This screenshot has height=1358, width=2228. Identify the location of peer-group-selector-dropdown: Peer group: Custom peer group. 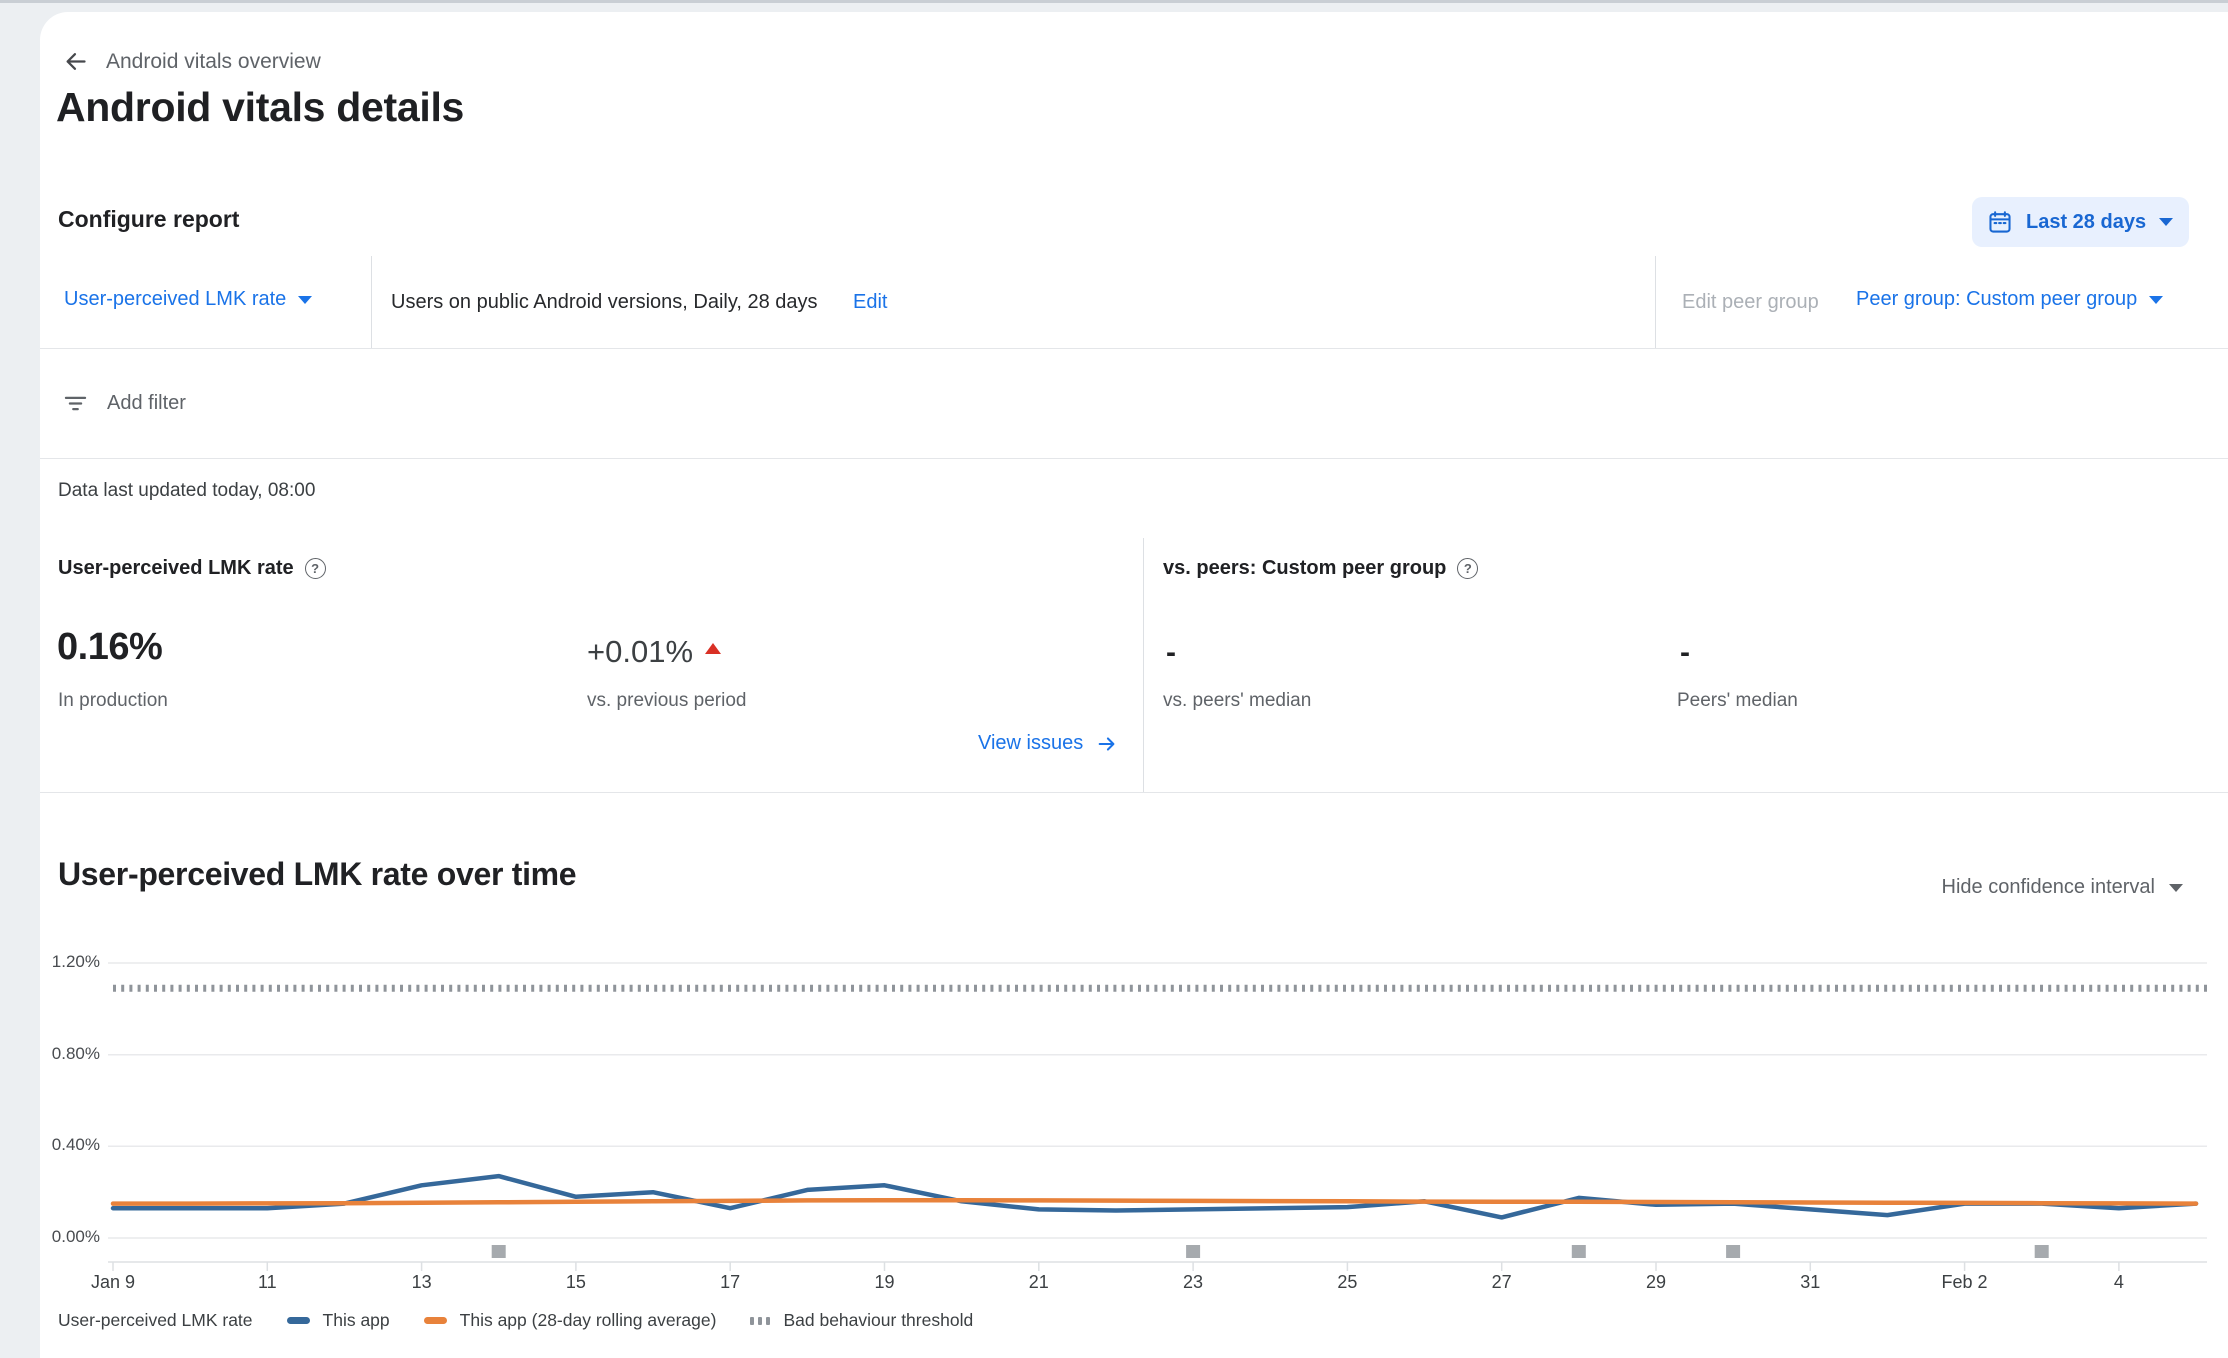
(2010, 299).